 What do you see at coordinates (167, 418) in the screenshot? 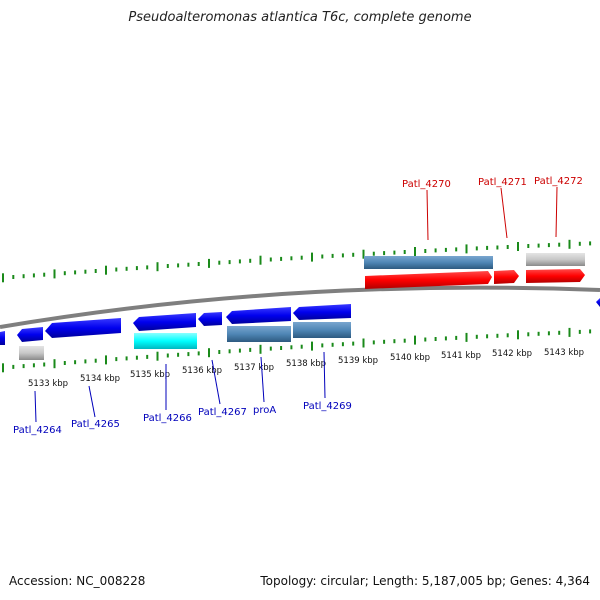
I see `gene-label-patl-4266: Patl_4266` at bounding box center [167, 418].